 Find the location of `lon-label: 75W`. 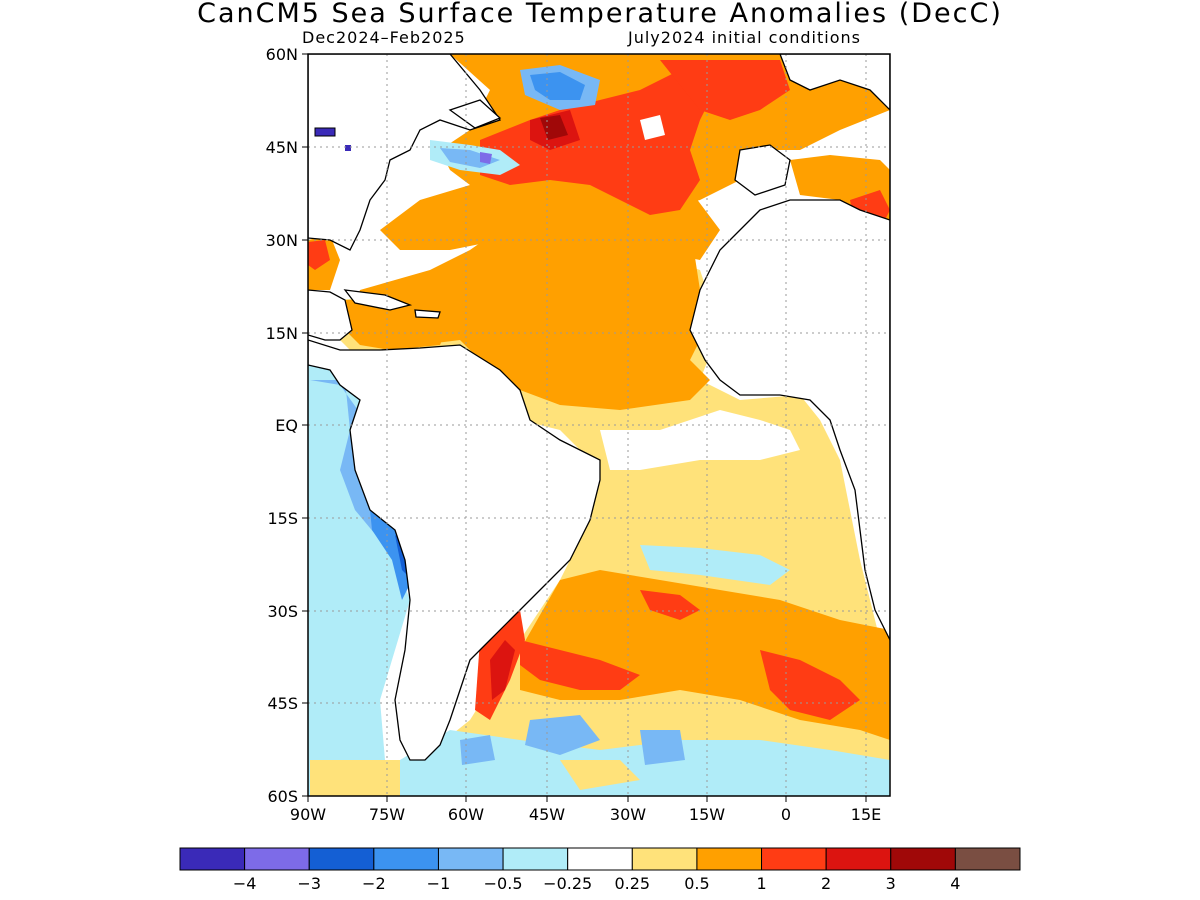

lon-label: 75W is located at coordinates (387, 814).